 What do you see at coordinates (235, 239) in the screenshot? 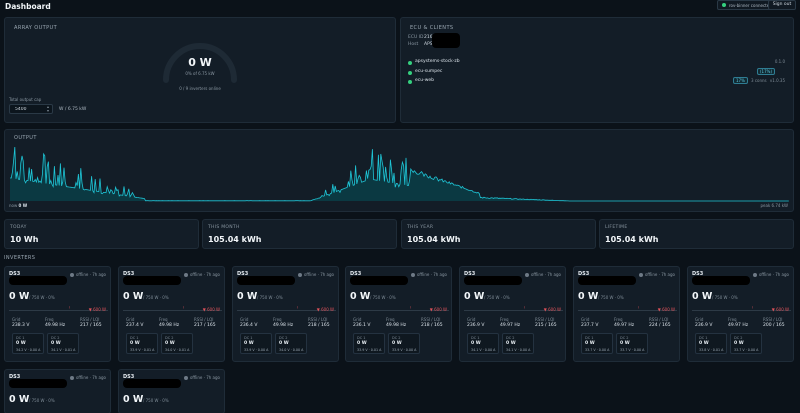
I see `stat-value: 105.04 kWh` at bounding box center [235, 239].